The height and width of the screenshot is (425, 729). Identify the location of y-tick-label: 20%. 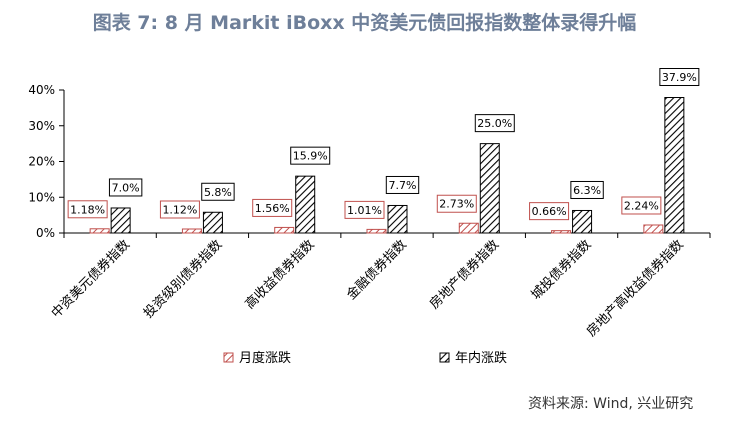
(41, 162).